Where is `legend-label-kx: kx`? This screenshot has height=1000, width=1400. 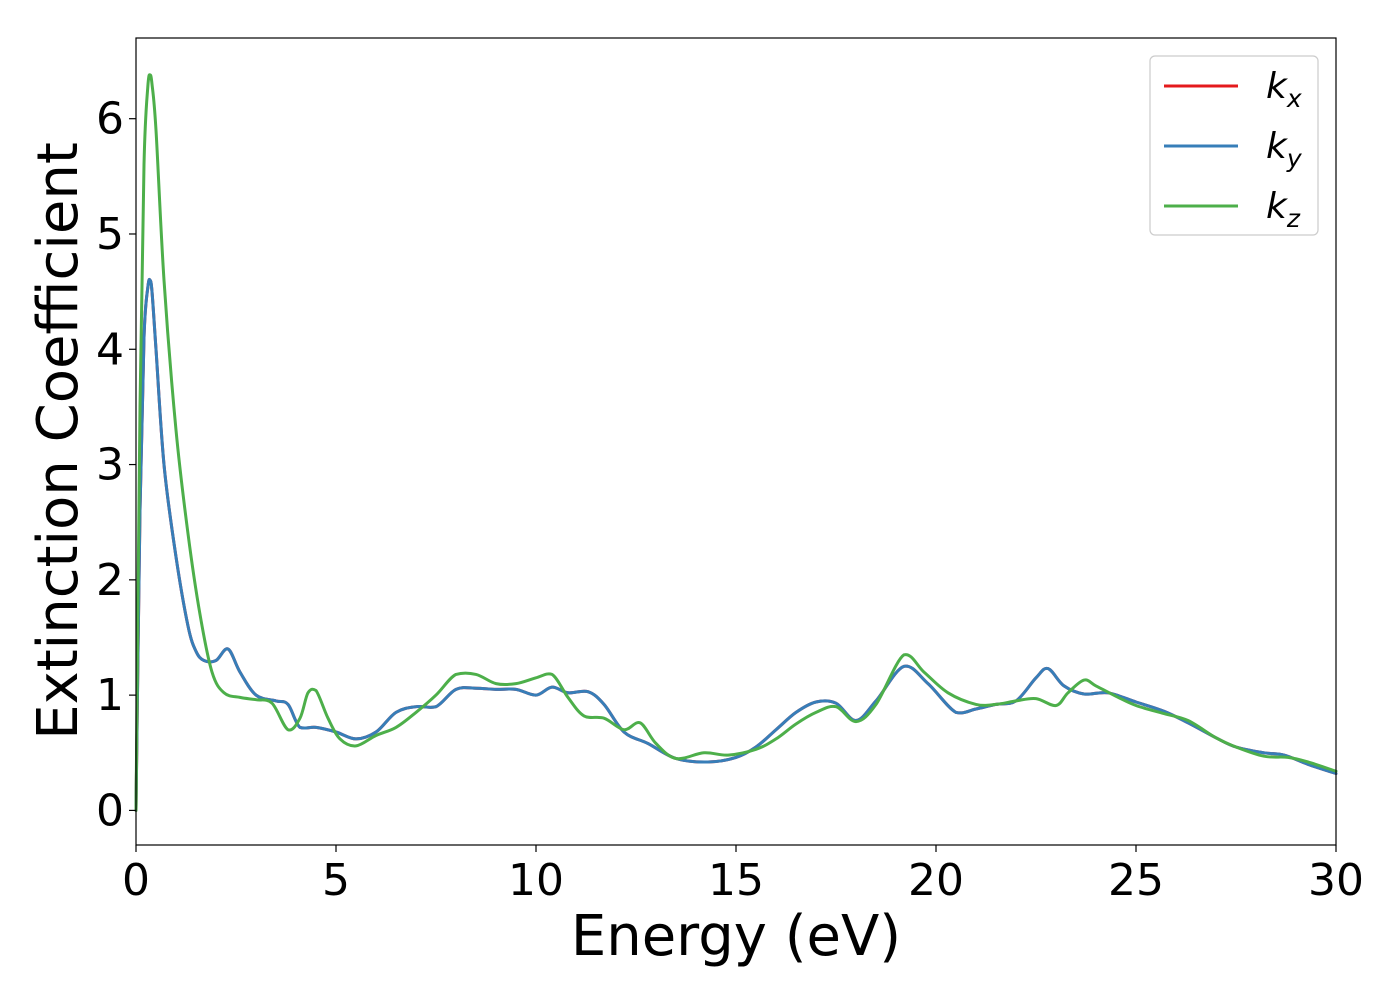
legend-label-kx: kx is located at coordinates (1284, 89).